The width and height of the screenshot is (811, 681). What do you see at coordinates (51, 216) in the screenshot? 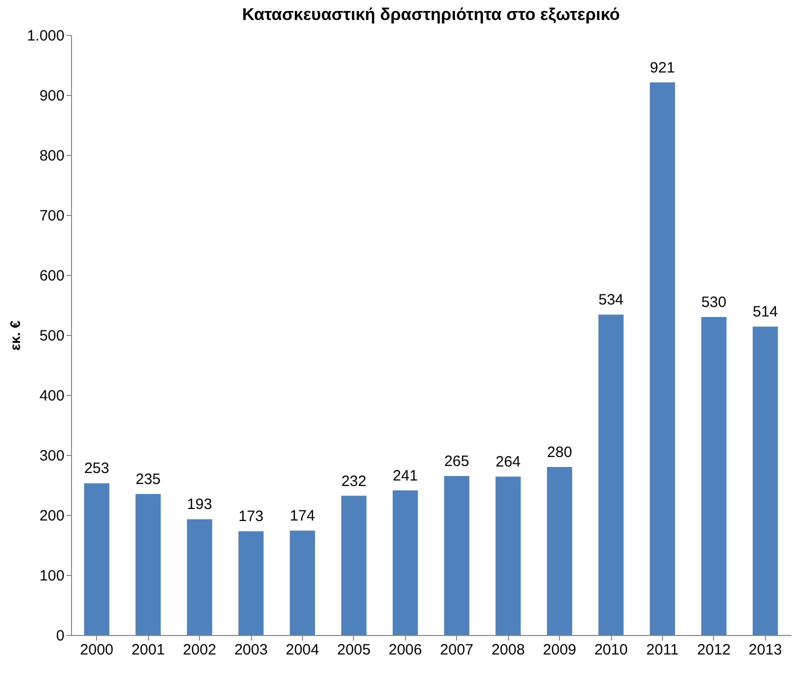
I see `y-tick-label: 700` at bounding box center [51, 216].